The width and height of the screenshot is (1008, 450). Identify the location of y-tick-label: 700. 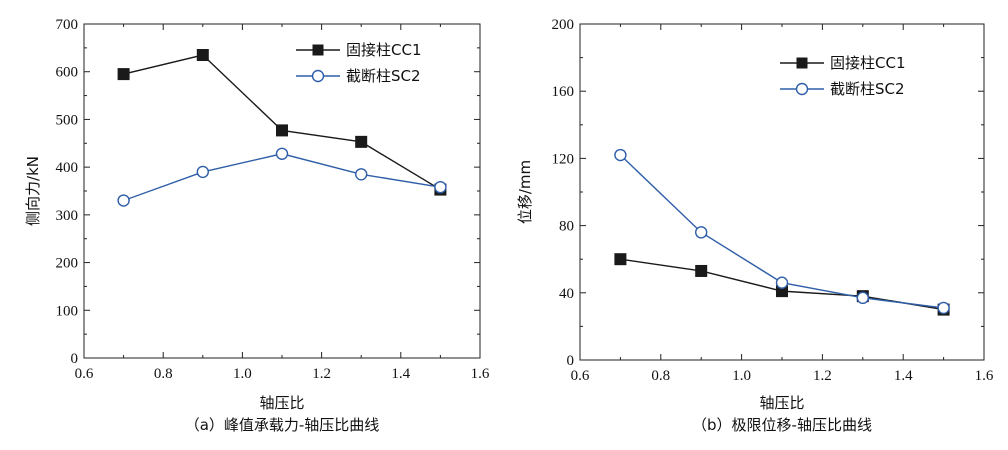
(67, 25).